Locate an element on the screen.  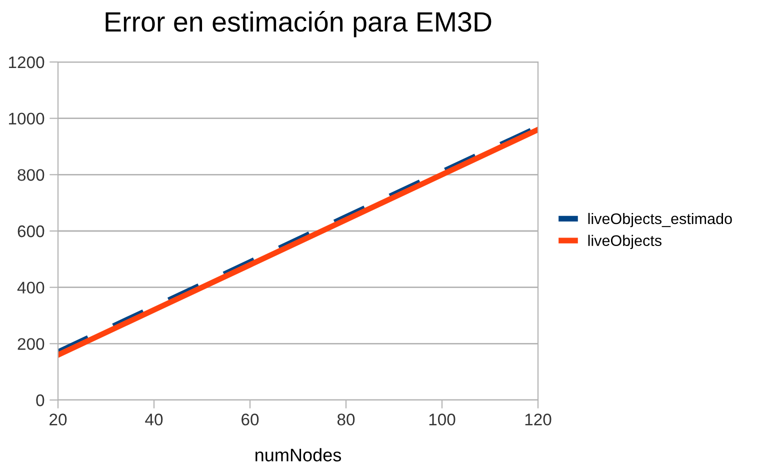
x-tick-label: 120 is located at coordinates (538, 420).